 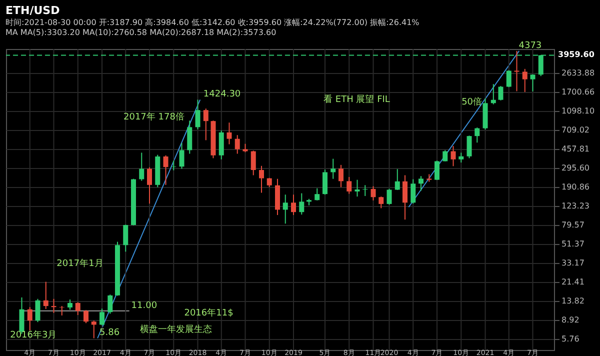 What do you see at coordinates (141, 32) in the screenshot?
I see `text: MA MA(5):3303.20 MA(10):2760.58 MA(20):2687.18 MA(2):3573.60` at bounding box center [141, 32].